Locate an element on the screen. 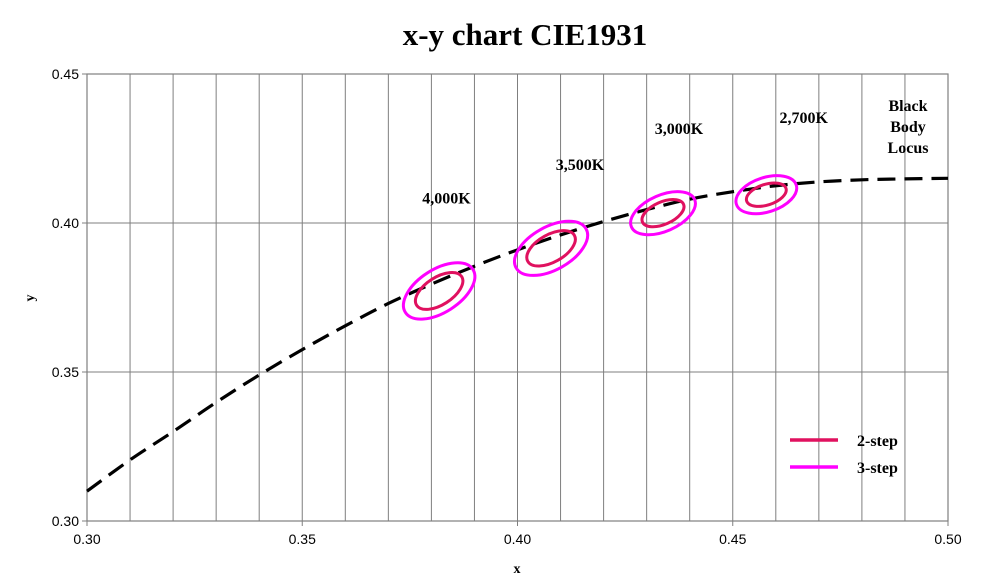  y-tick-label: 0.45 is located at coordinates (65, 74).